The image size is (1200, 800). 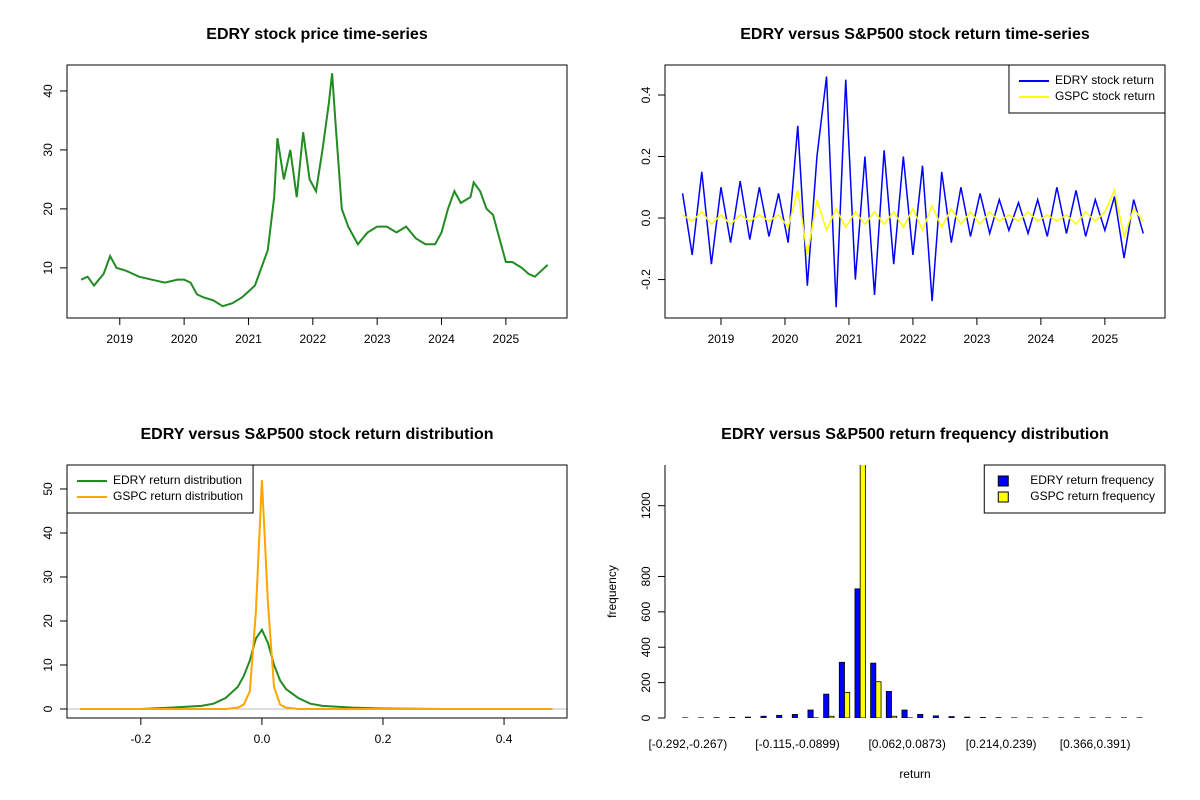 What do you see at coordinates (383, 739) in the screenshot?
I see `x-tick-label: 0.2` at bounding box center [383, 739].